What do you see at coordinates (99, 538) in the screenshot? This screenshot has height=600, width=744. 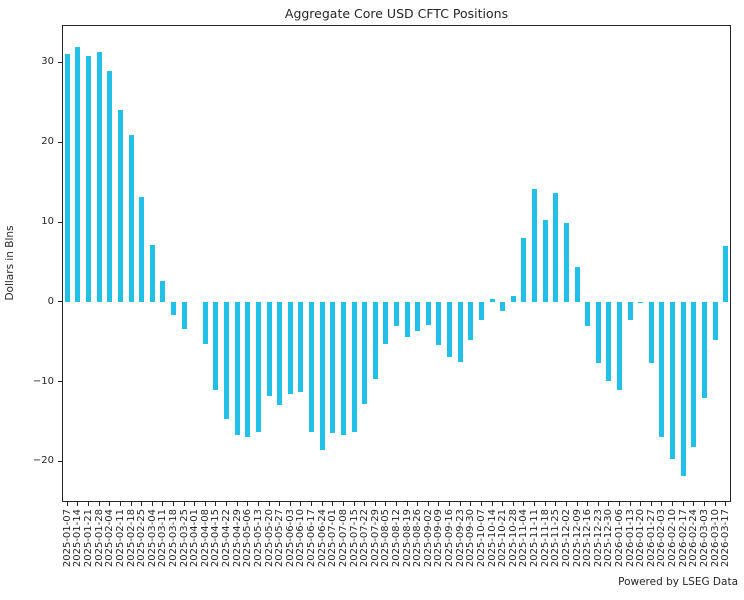 I see `x-tick-label: 2025-01-28` at bounding box center [99, 538].